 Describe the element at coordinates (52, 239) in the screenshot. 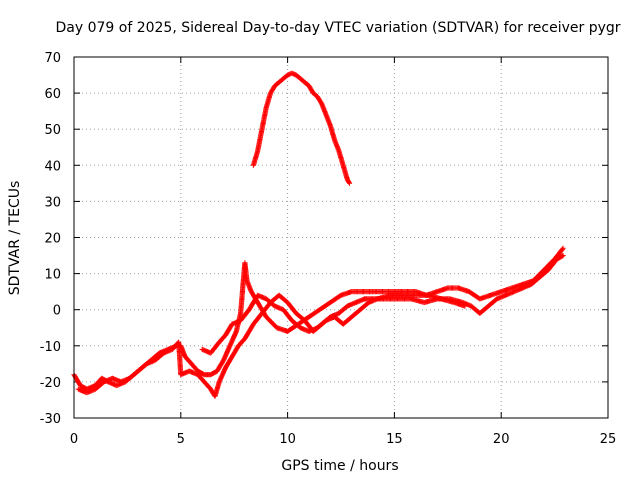

I see `y-tick-label: 20` at that location.